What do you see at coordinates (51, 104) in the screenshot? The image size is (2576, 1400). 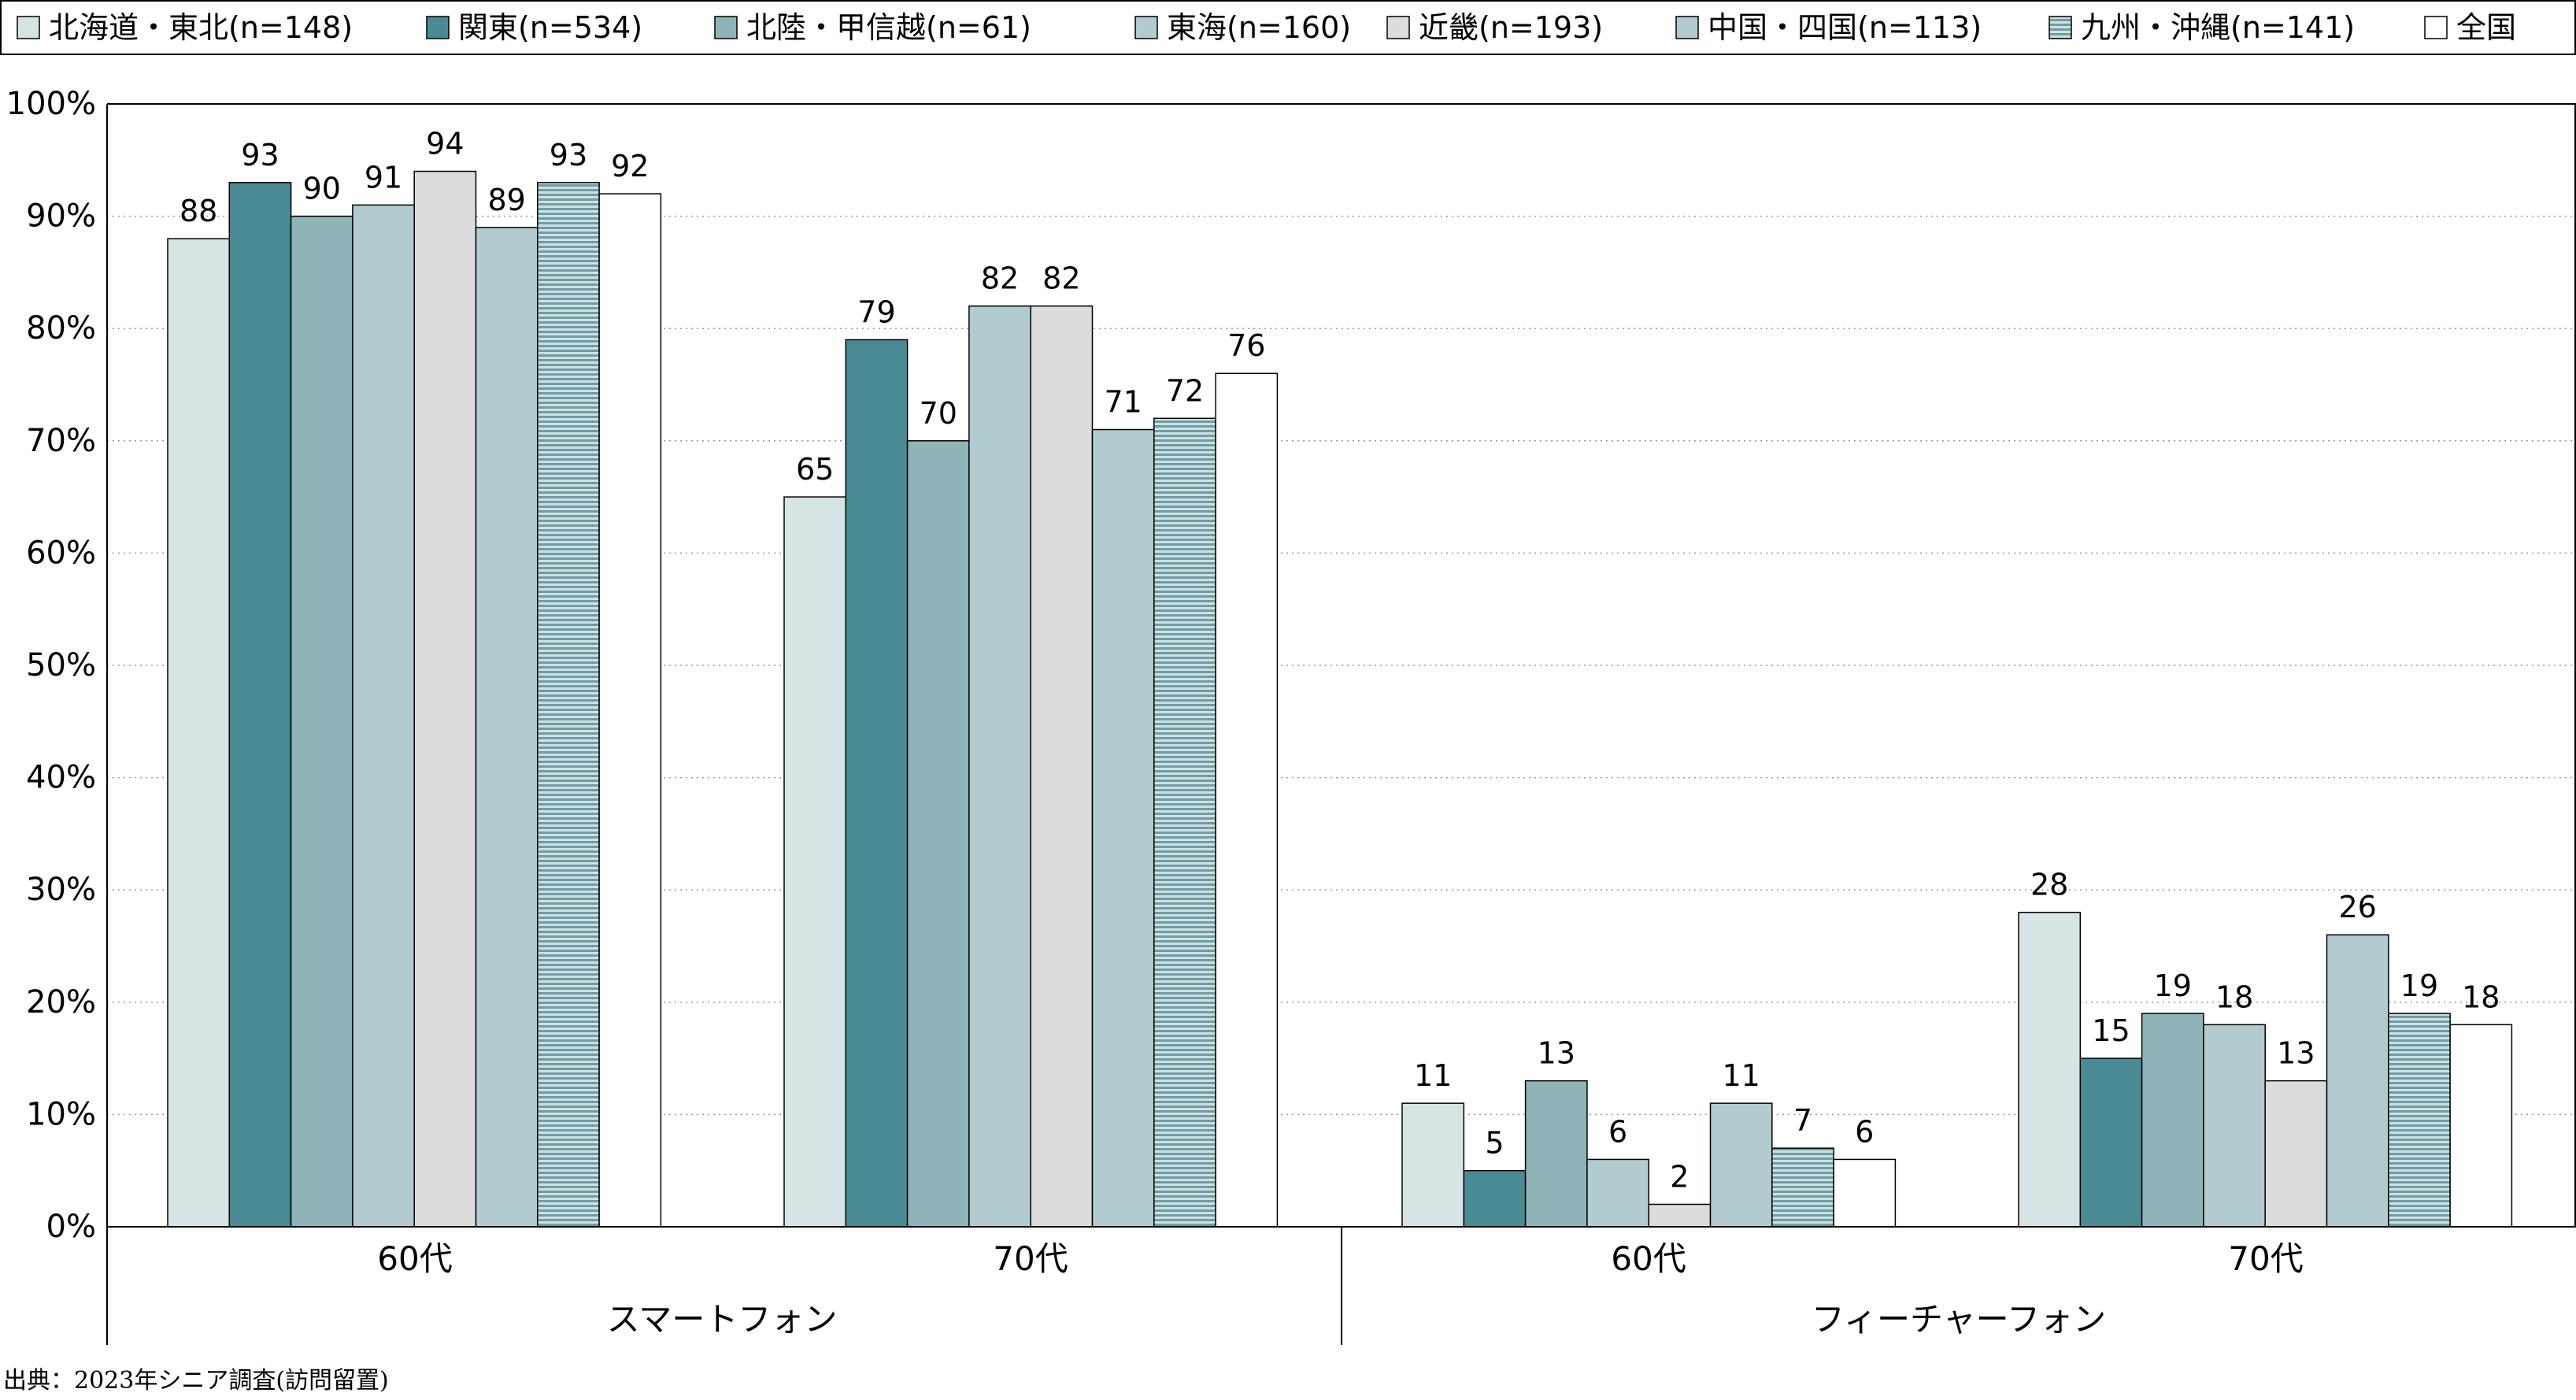 I see `y-tick-label: 100%` at bounding box center [51, 104].